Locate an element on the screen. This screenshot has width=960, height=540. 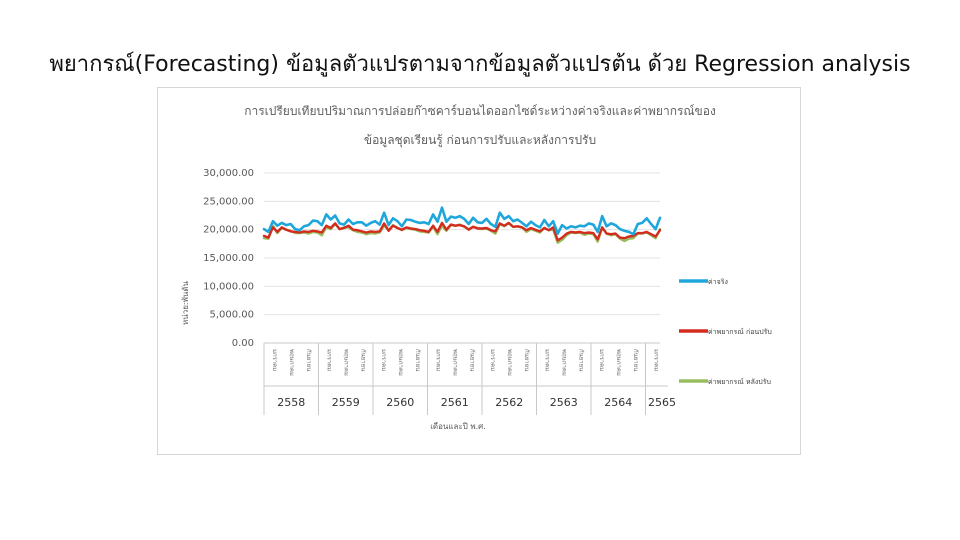
year-label: 2559 is located at coordinates (346, 402).